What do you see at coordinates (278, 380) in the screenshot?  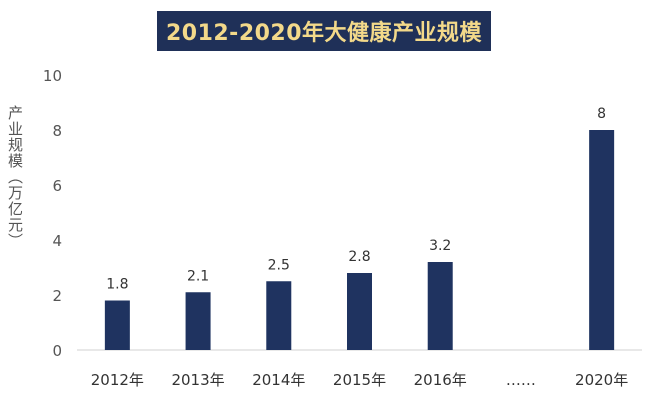 I see `x-tick-label: 2014年` at bounding box center [278, 380].